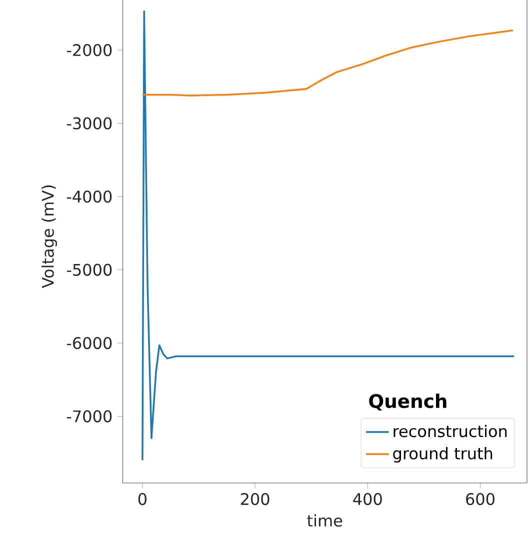  What do you see at coordinates (89, 270) in the screenshot?
I see `y-tick-label: -5000` at bounding box center [89, 270].